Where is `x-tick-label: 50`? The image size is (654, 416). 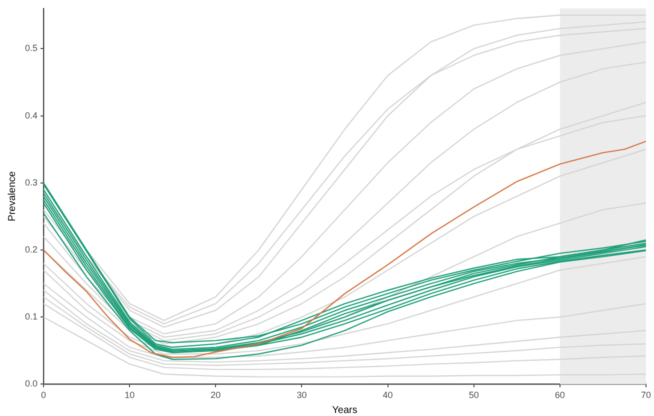
x-tick-label: 50 is located at coordinates (473, 395).